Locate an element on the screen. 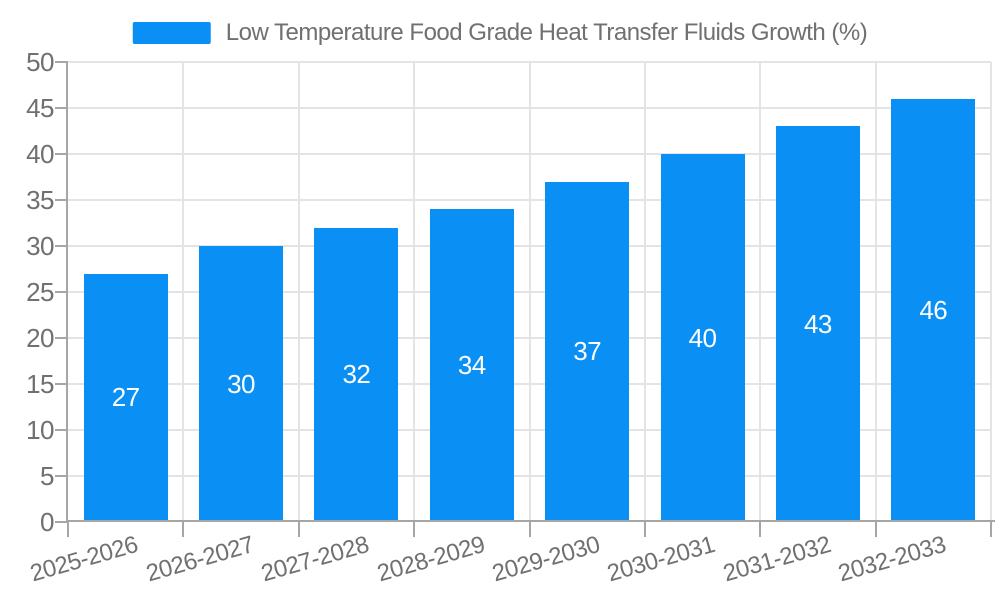  bar: 34 is located at coordinates (471, 365).